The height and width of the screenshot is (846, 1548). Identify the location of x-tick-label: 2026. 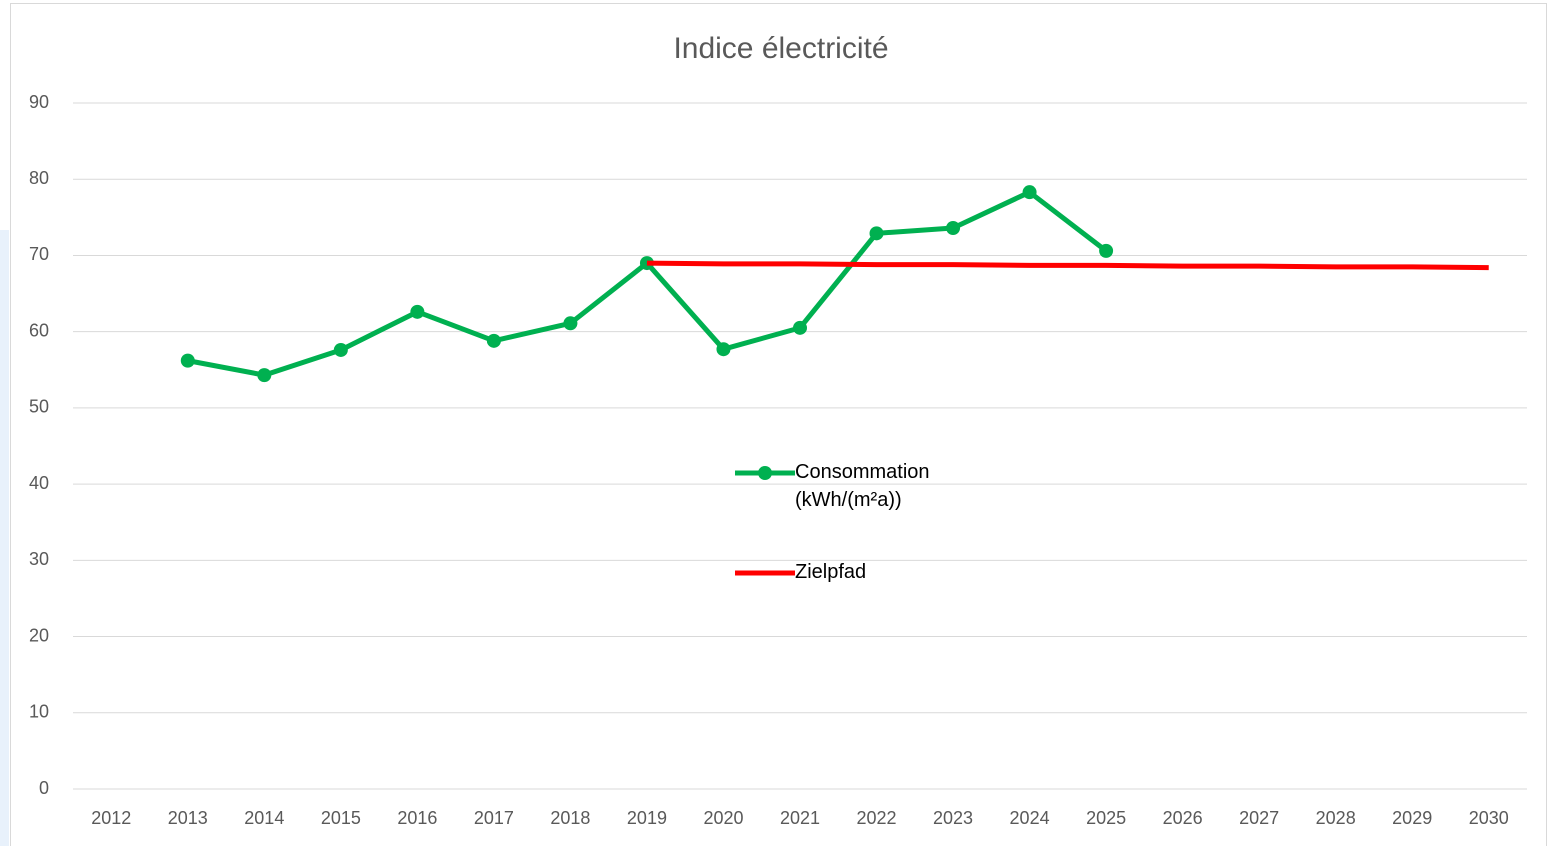
(1183, 818).